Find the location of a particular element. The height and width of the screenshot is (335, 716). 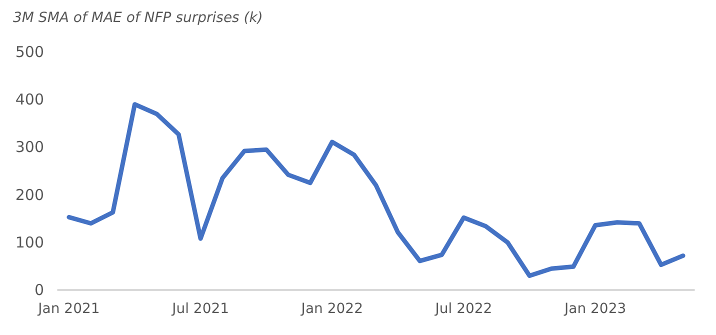

y-tick-label: 300 is located at coordinates (29, 147).